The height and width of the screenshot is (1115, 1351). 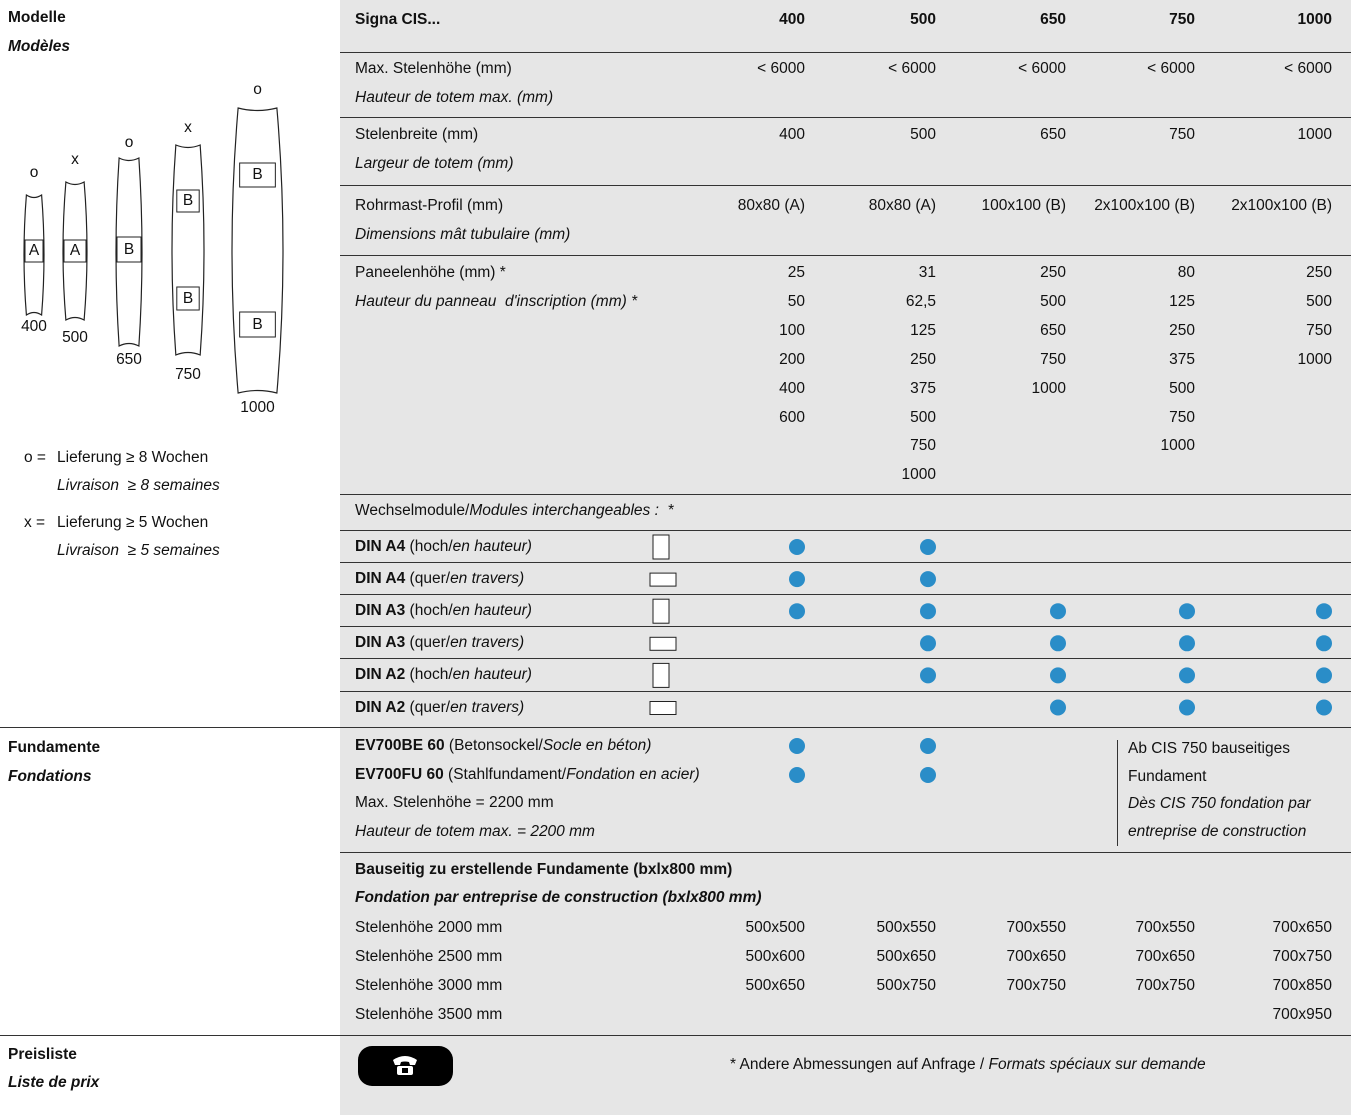 What do you see at coordinates (429, 1014) in the screenshot?
I see `row-label: Stelenhöhe 3500 mm` at bounding box center [429, 1014].